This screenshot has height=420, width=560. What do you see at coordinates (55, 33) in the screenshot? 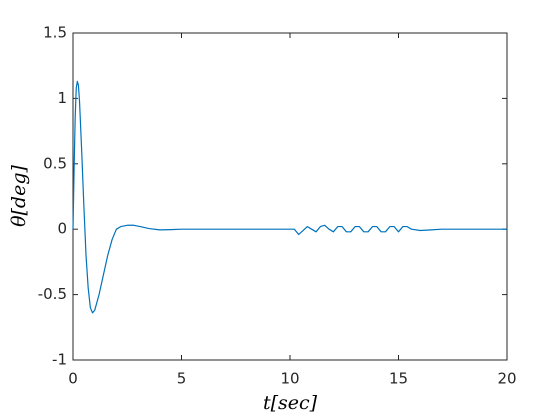
I see `y-tick-label: 1.5` at bounding box center [55, 33].